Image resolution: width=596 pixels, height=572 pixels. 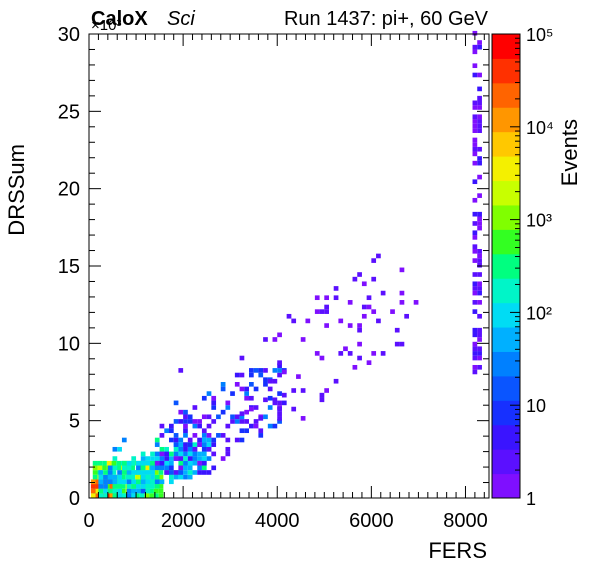 I want to click on z-tick-label: 10⁴, so click(x=540, y=128).